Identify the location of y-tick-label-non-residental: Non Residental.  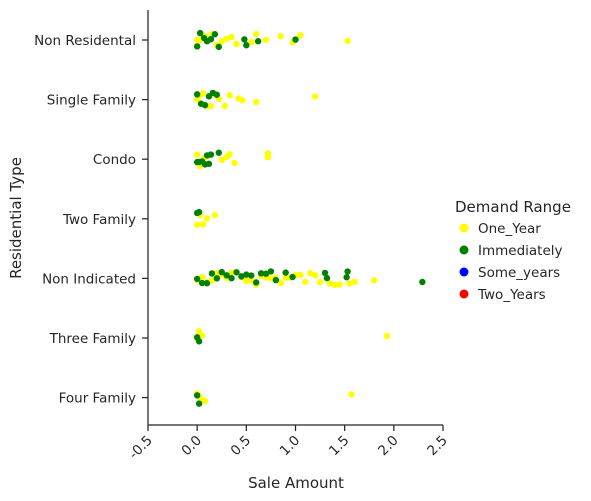
(85, 41).